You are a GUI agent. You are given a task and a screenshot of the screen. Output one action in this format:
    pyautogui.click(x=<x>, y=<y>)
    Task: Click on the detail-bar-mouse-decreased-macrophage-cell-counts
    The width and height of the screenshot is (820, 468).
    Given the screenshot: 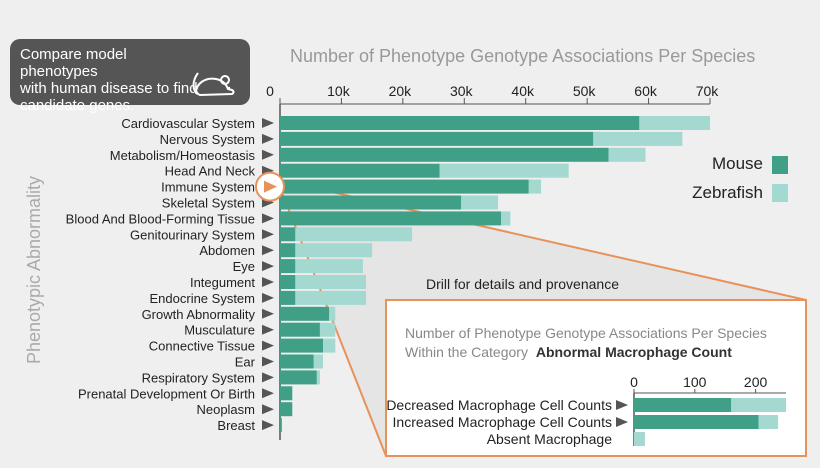 What is the action you would take?
    pyautogui.click(x=683, y=405)
    